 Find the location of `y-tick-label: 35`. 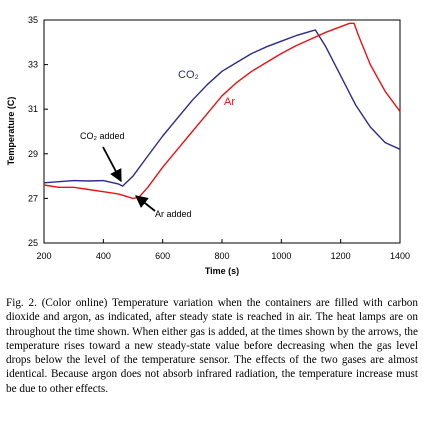

y-tick-label: 35 is located at coordinates (33, 20).